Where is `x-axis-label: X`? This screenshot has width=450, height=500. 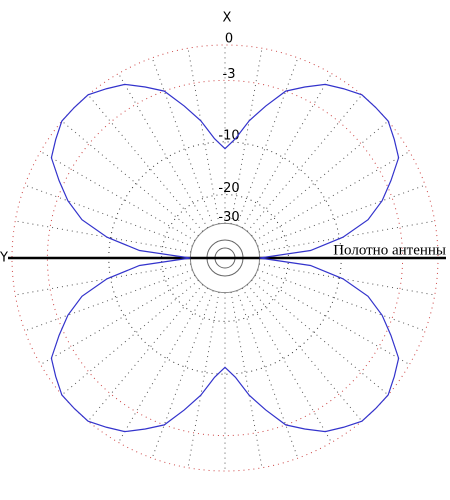 x-axis-label: X is located at coordinates (227, 18).